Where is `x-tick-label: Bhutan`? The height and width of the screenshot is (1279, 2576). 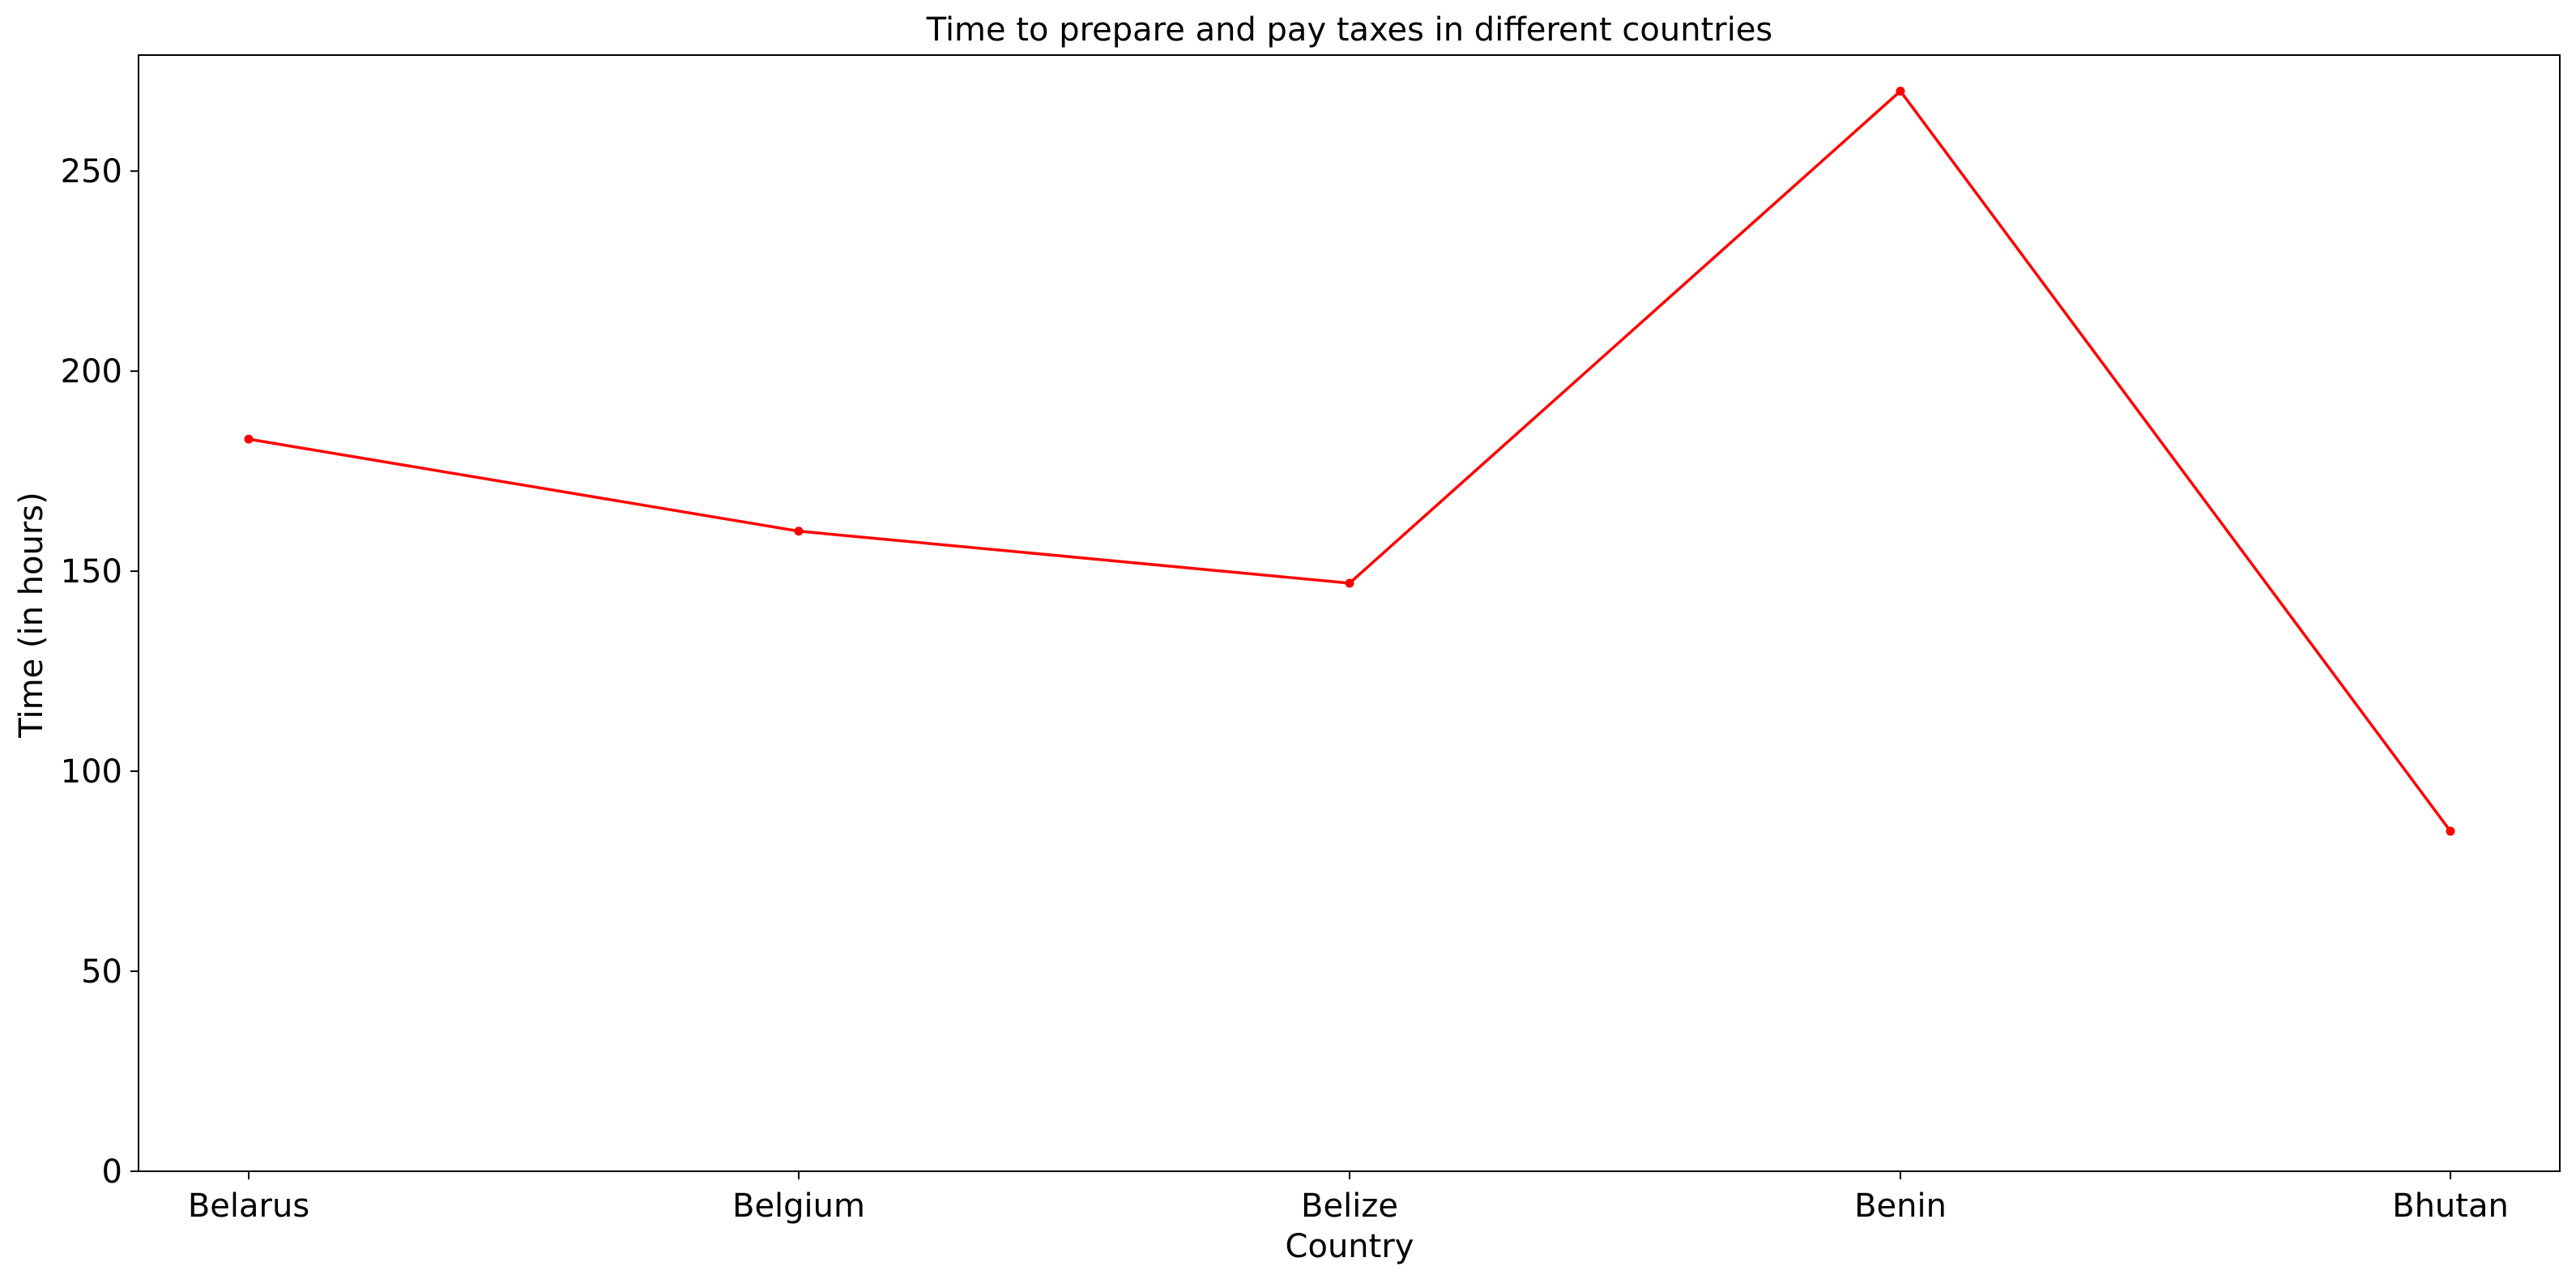
x-tick-label: Bhutan is located at coordinates (2450, 1206).